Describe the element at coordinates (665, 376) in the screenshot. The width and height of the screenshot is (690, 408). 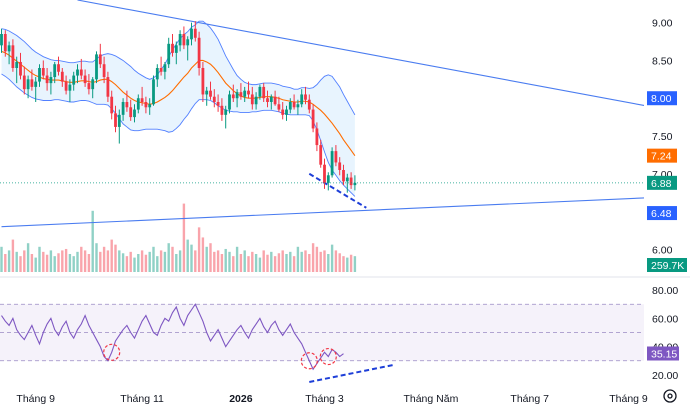
I see `rsi-axis-tick: 20.00` at that location.